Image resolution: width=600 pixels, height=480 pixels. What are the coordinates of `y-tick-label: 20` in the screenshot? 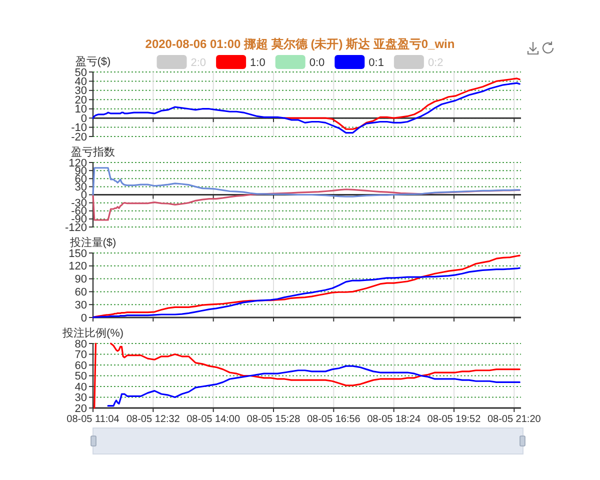 It's located at (80, 408).